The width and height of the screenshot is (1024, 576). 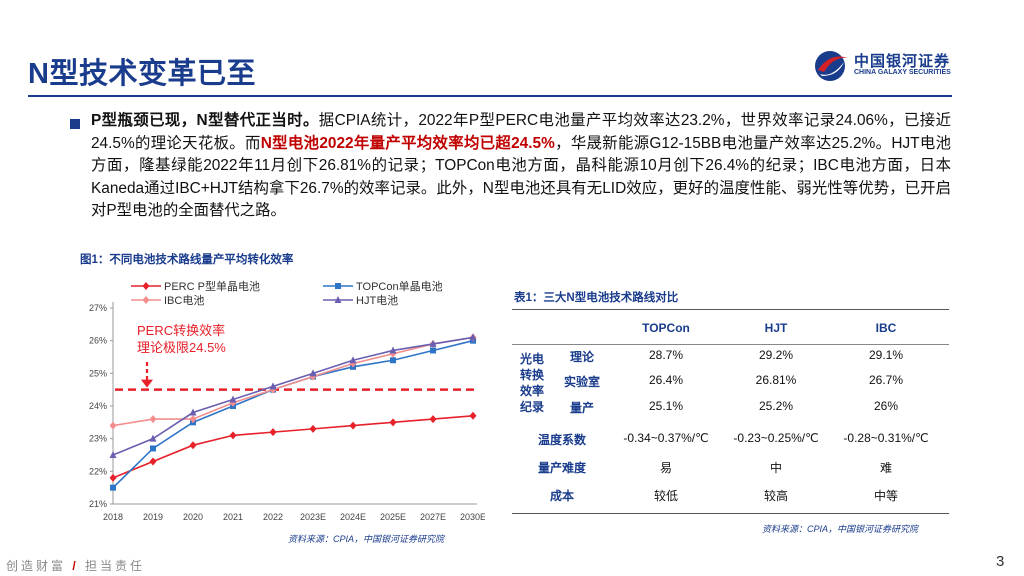 What do you see at coordinates (212, 286) in the screenshot?
I see `legend-label: PERC P型单晶电池` at bounding box center [212, 286].